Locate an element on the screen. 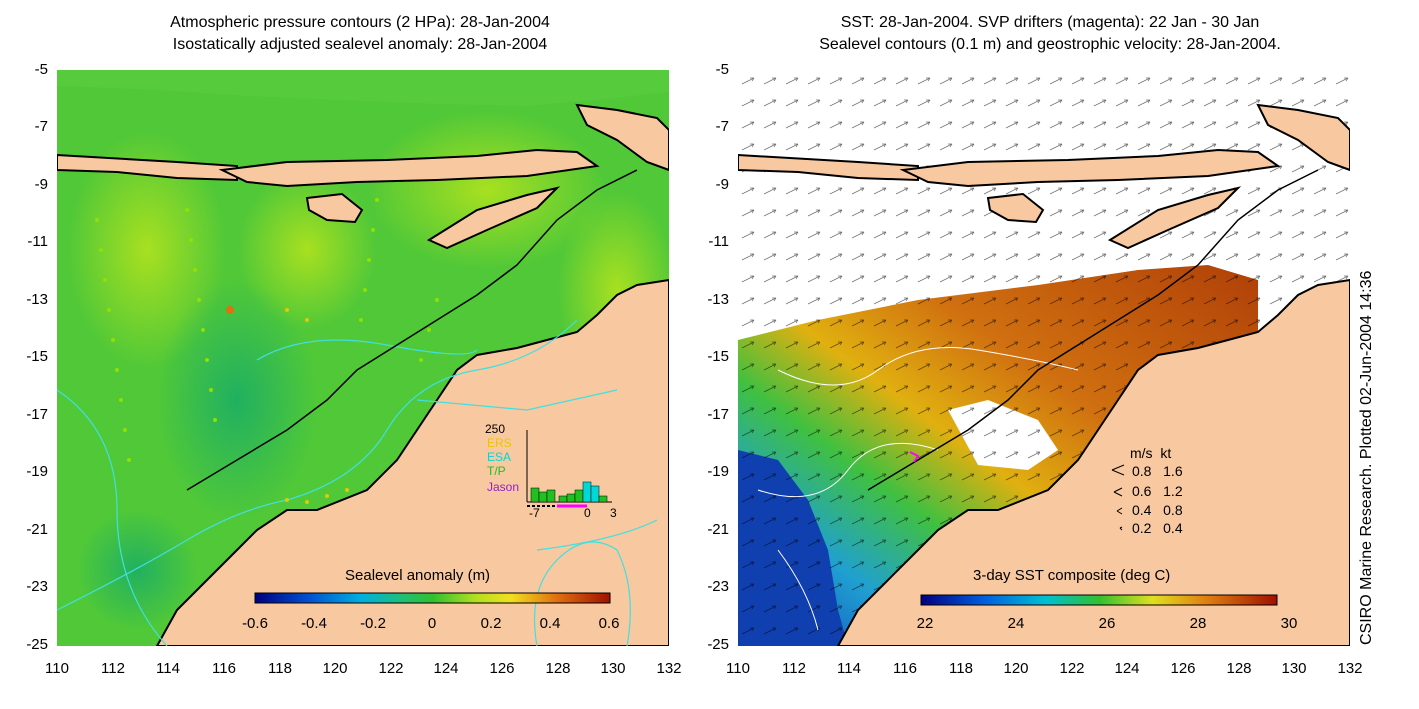 Image resolution: width=1419 pixels, height=709 pixels. timor-island is located at coordinates (1174, 218).